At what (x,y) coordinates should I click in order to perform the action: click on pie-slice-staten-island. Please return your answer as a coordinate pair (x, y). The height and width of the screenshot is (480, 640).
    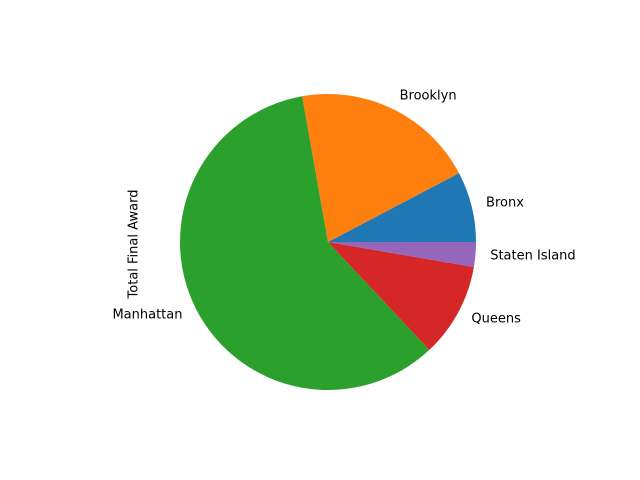
    Looking at the image, I should click on (402, 254).